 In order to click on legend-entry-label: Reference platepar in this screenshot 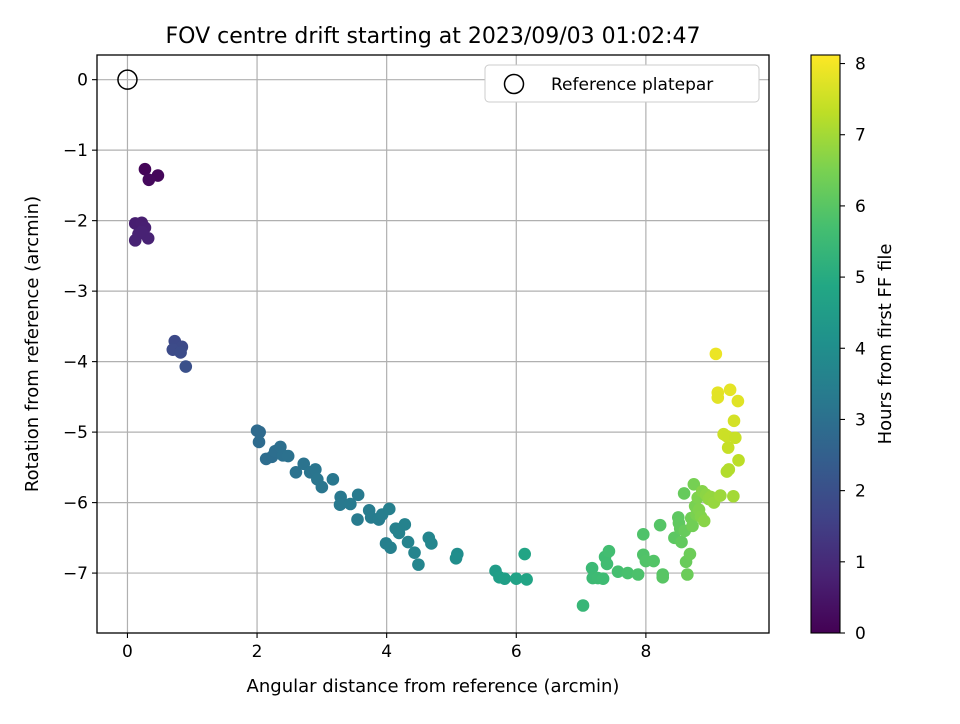, I will do `click(632, 85)`.